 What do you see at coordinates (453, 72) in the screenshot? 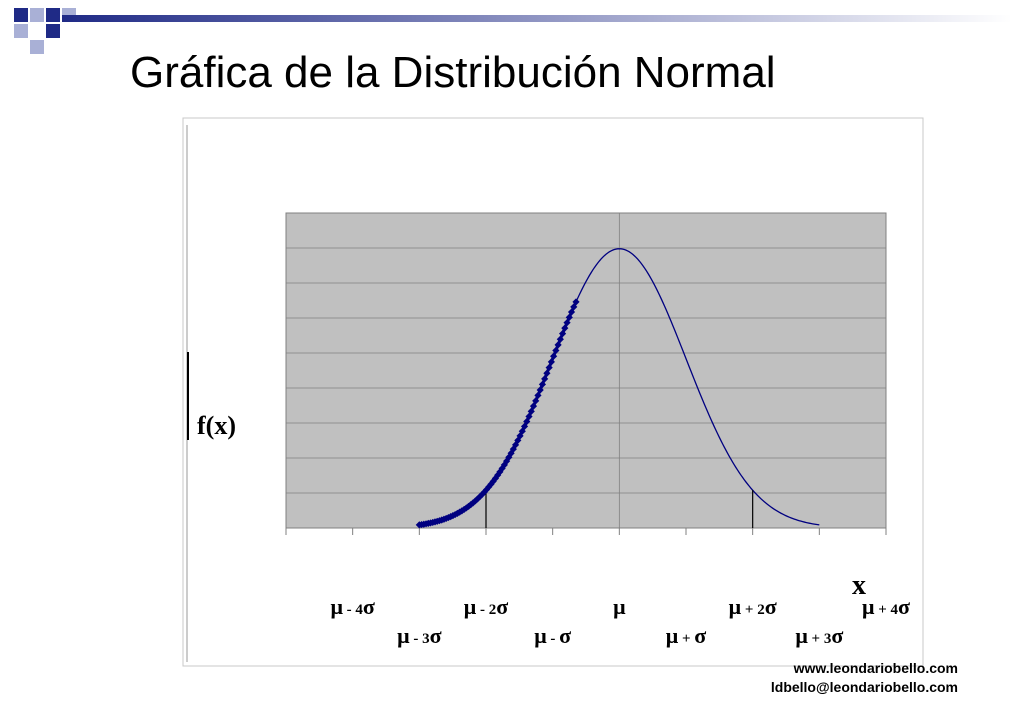
I see `slide-title: Gráfica de la Distribución Normal` at bounding box center [453, 72].